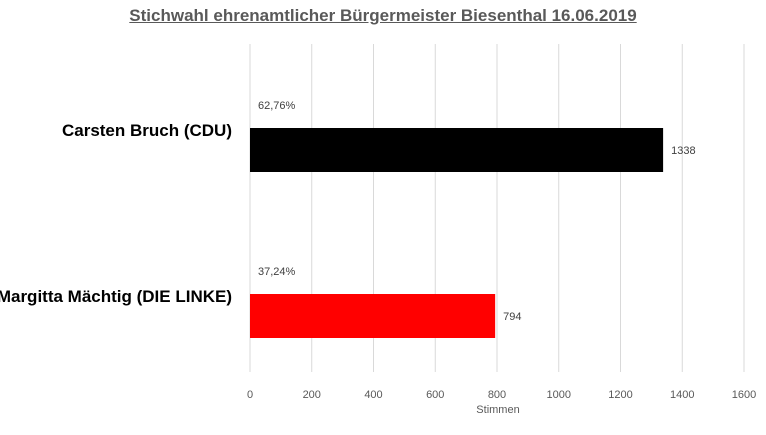 The image size is (766, 435). What do you see at coordinates (250, 395) in the screenshot?
I see `x-tick-label-0: 0` at bounding box center [250, 395].